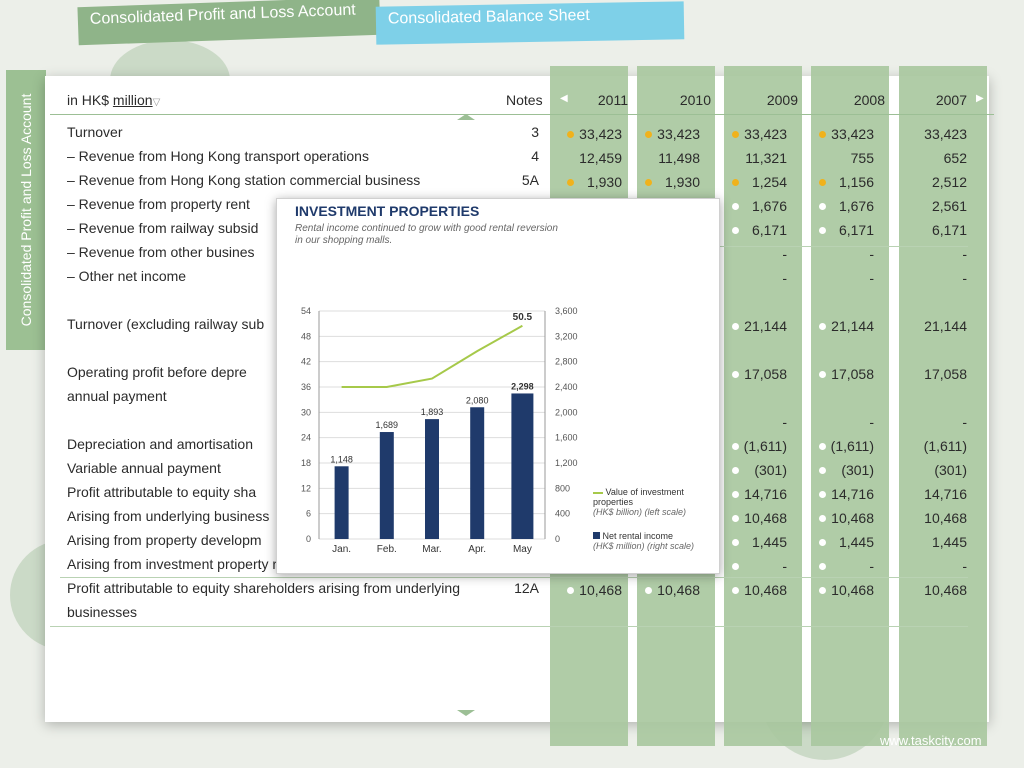 The width and height of the screenshot is (1024, 768). Describe the element at coordinates (766, 158) in the screenshot. I see `row-value: 11,321` at that location.